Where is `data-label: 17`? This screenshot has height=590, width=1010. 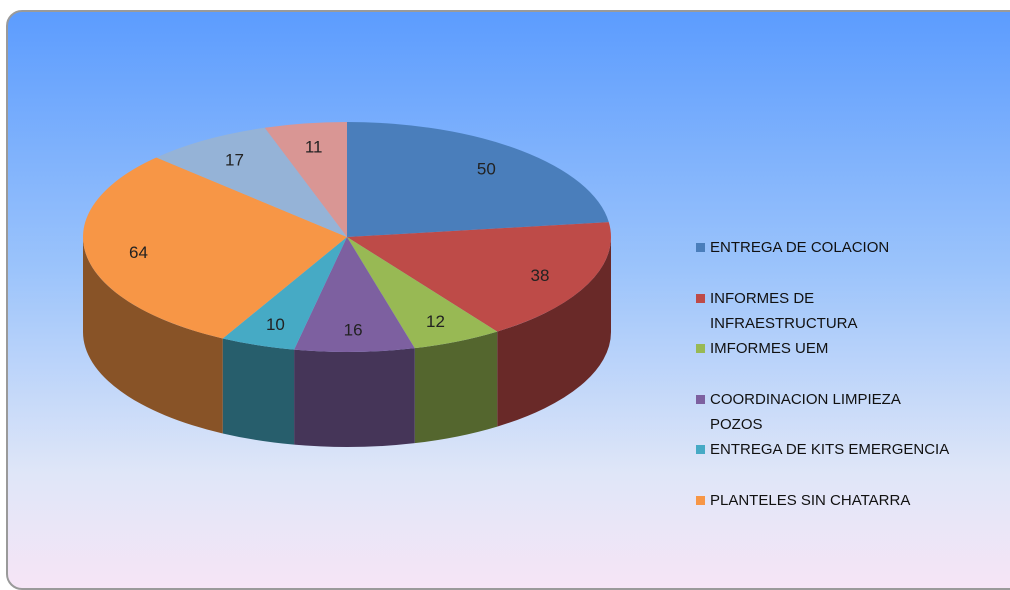 data-label: 17 is located at coordinates (234, 160).